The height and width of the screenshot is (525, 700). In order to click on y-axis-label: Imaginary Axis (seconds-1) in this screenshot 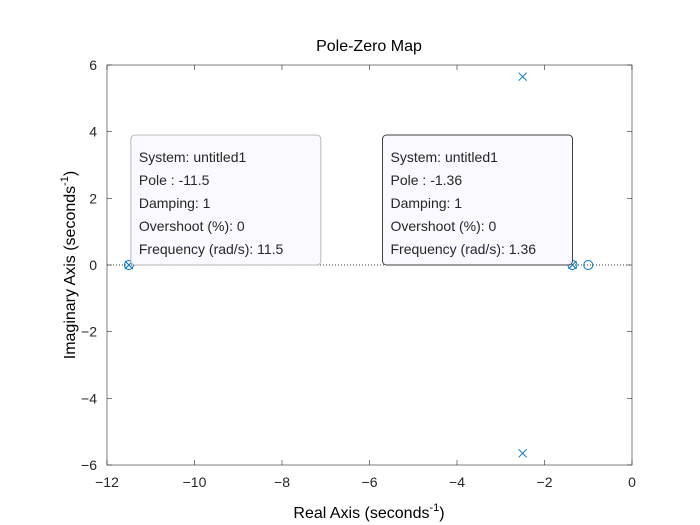, I will do `click(69, 265)`.